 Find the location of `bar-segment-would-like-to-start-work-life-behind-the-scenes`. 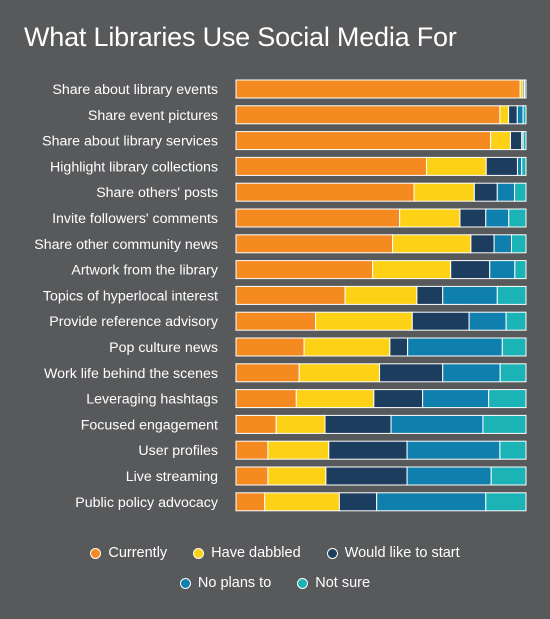

bar-segment-would-like-to-start-work-life-behind-the-scenes is located at coordinates (411, 373).